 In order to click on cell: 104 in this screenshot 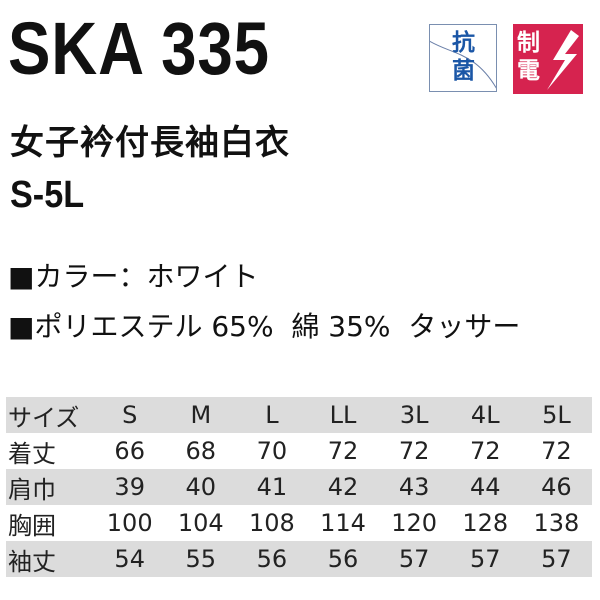, I will do `click(200, 523)`.